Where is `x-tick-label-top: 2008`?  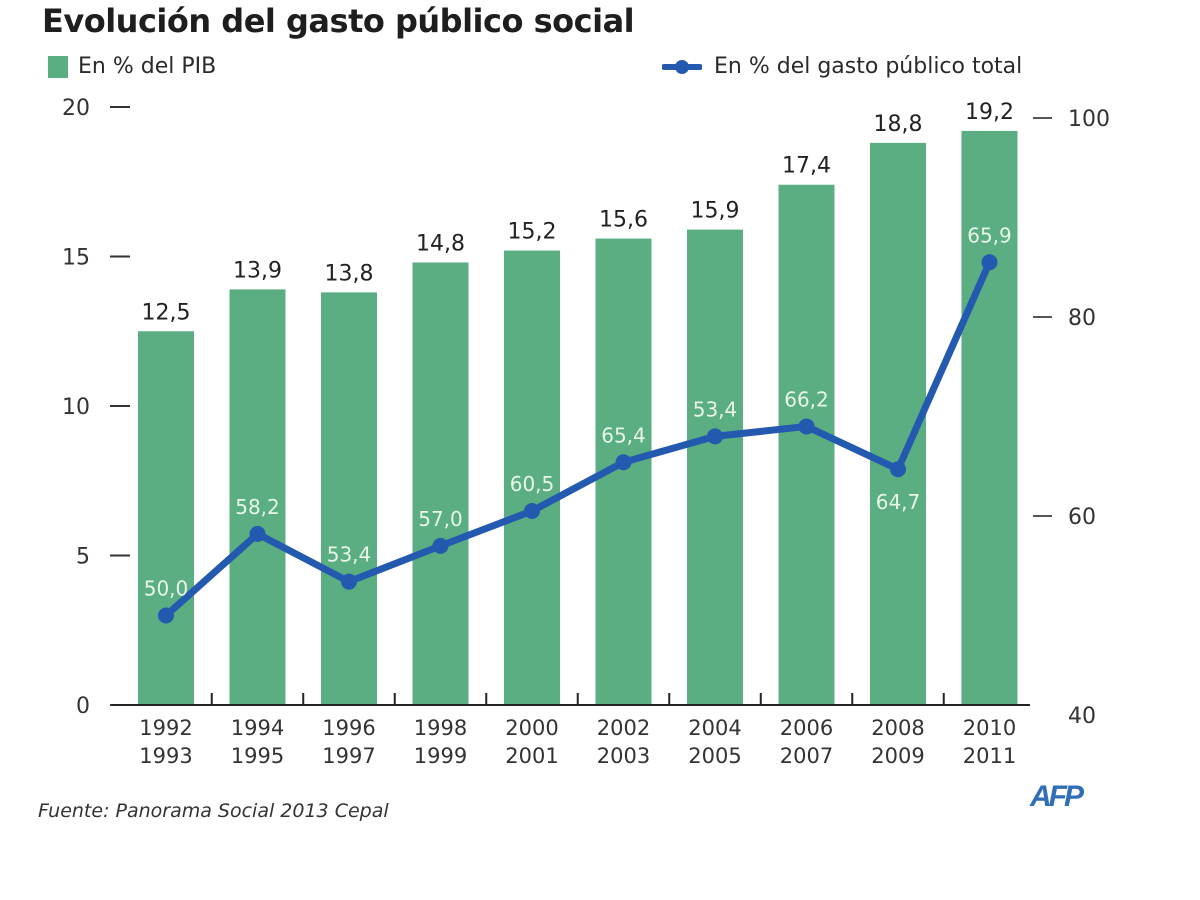
x-tick-label-top: 2008 is located at coordinates (897, 728).